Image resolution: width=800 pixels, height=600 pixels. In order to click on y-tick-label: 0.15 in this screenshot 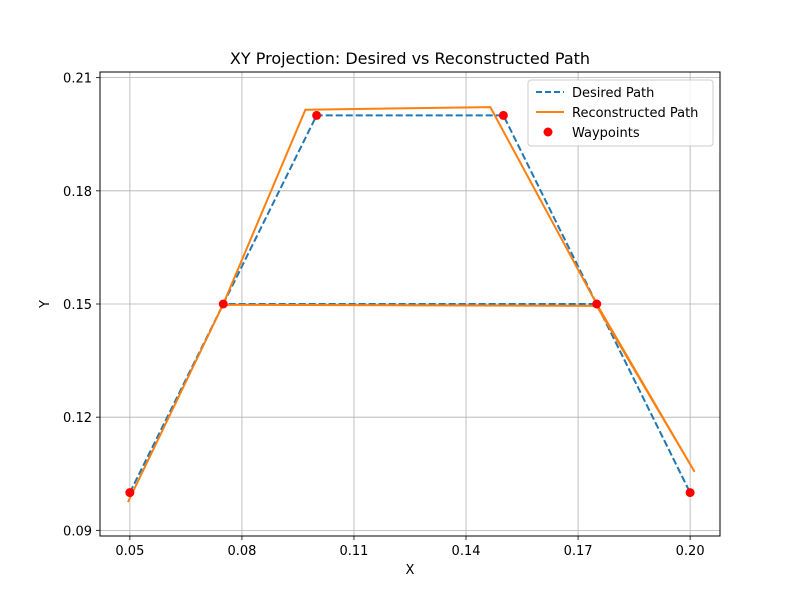, I will do `click(77, 305)`.